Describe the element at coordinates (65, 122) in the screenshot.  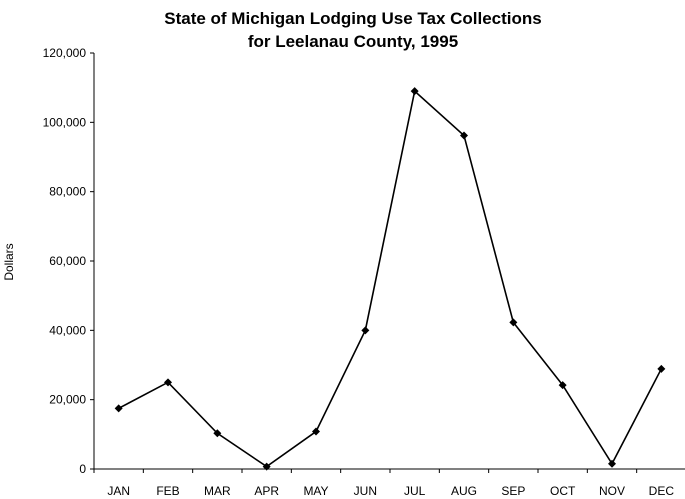
I see `y-tick-label: 100,000` at that location.